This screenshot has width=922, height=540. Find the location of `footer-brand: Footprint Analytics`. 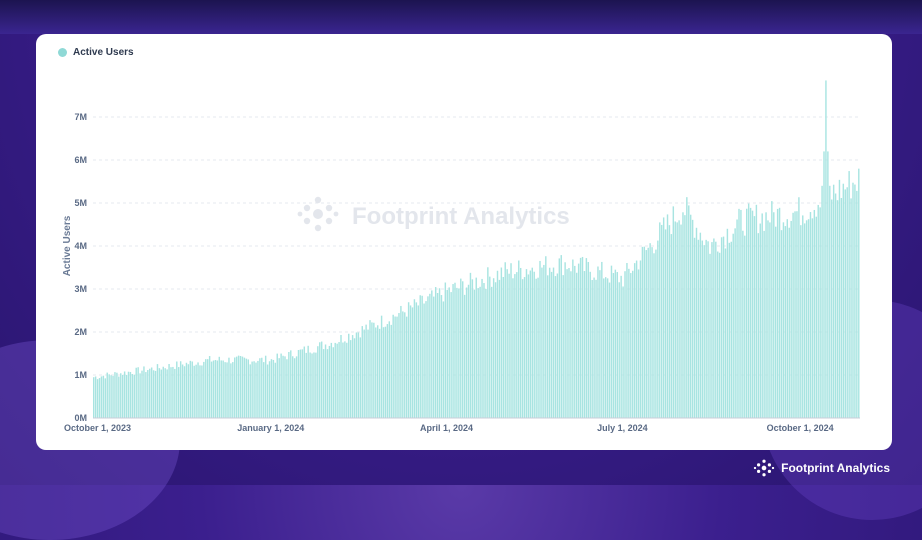

footer-brand: Footprint Analytics is located at coordinates (821, 468).